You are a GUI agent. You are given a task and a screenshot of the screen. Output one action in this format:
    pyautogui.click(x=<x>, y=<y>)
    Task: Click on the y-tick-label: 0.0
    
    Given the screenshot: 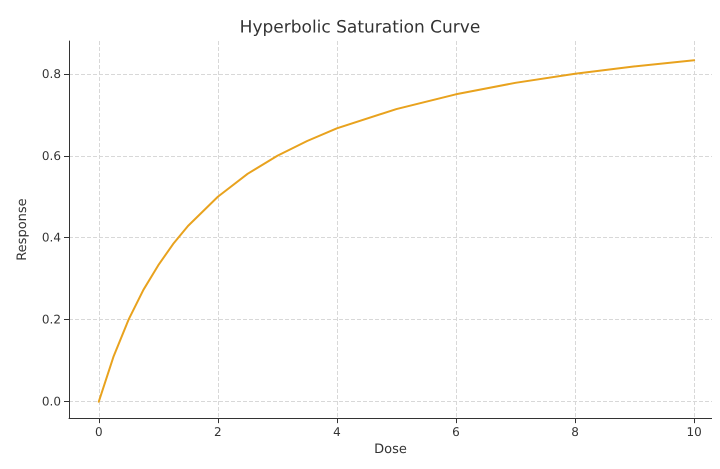 What is the action you would take?
    pyautogui.click(x=51, y=401)
    